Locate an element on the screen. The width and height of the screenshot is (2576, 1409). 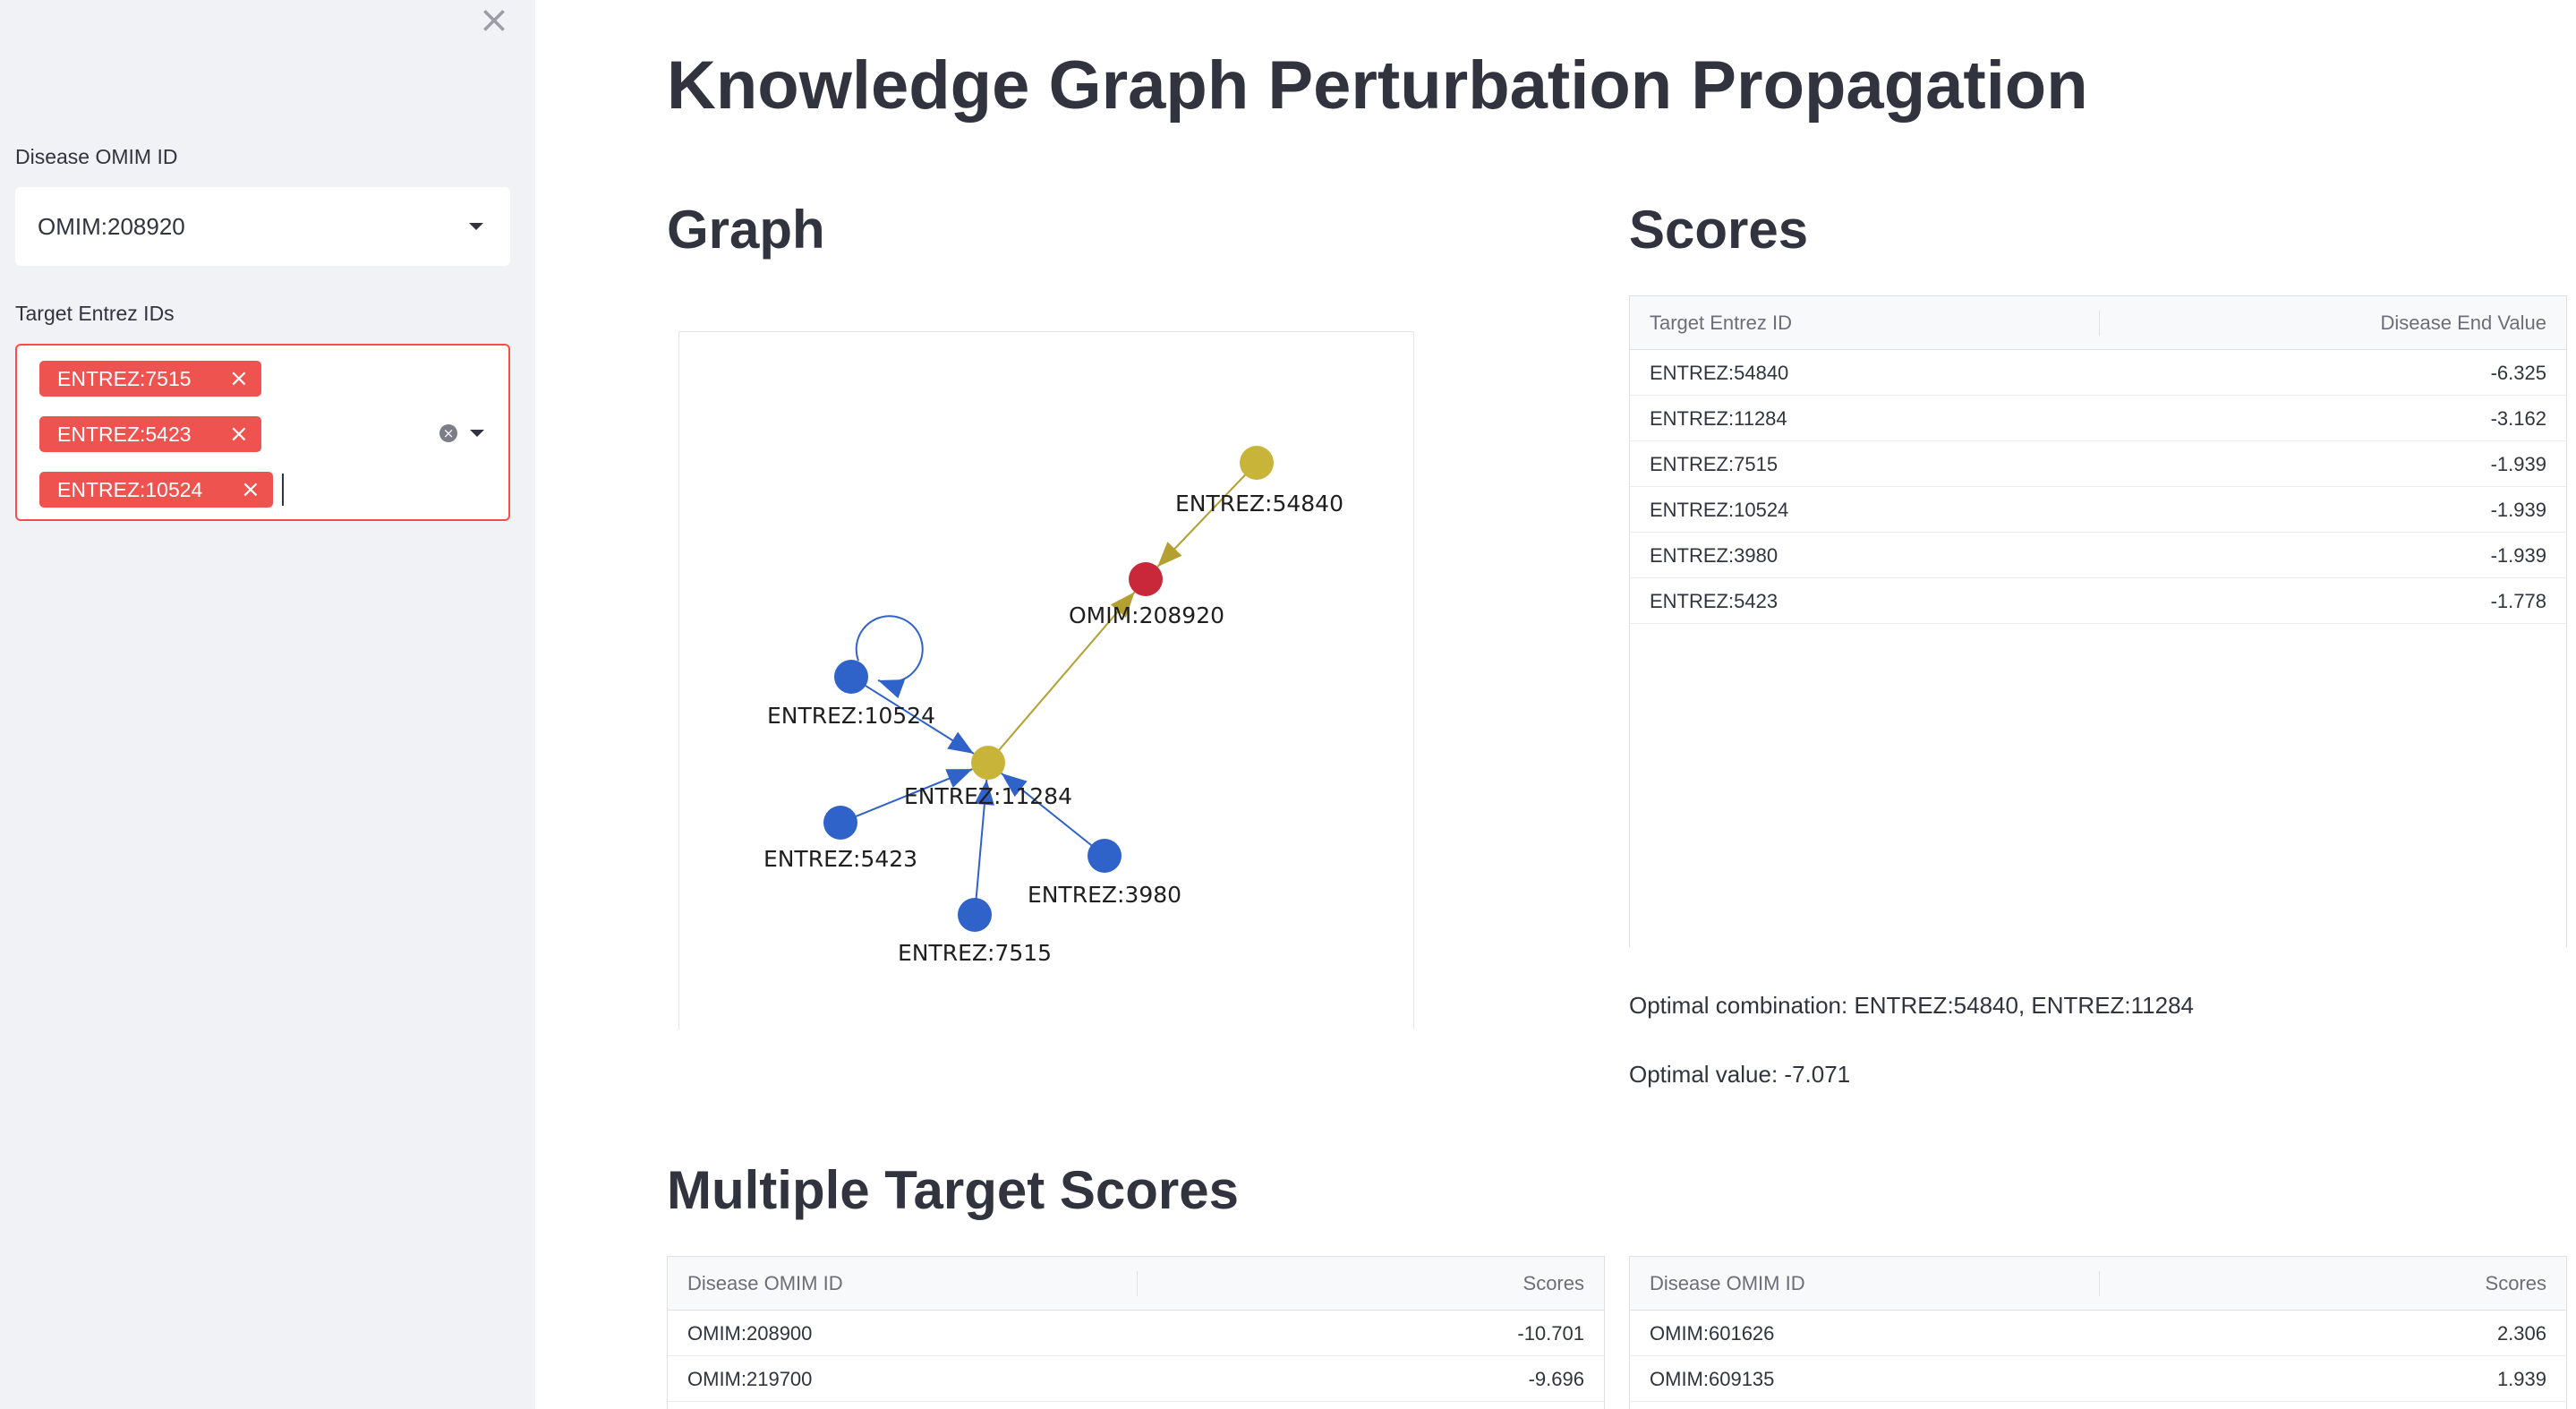
clear-all-icon: × is located at coordinates (448, 433).